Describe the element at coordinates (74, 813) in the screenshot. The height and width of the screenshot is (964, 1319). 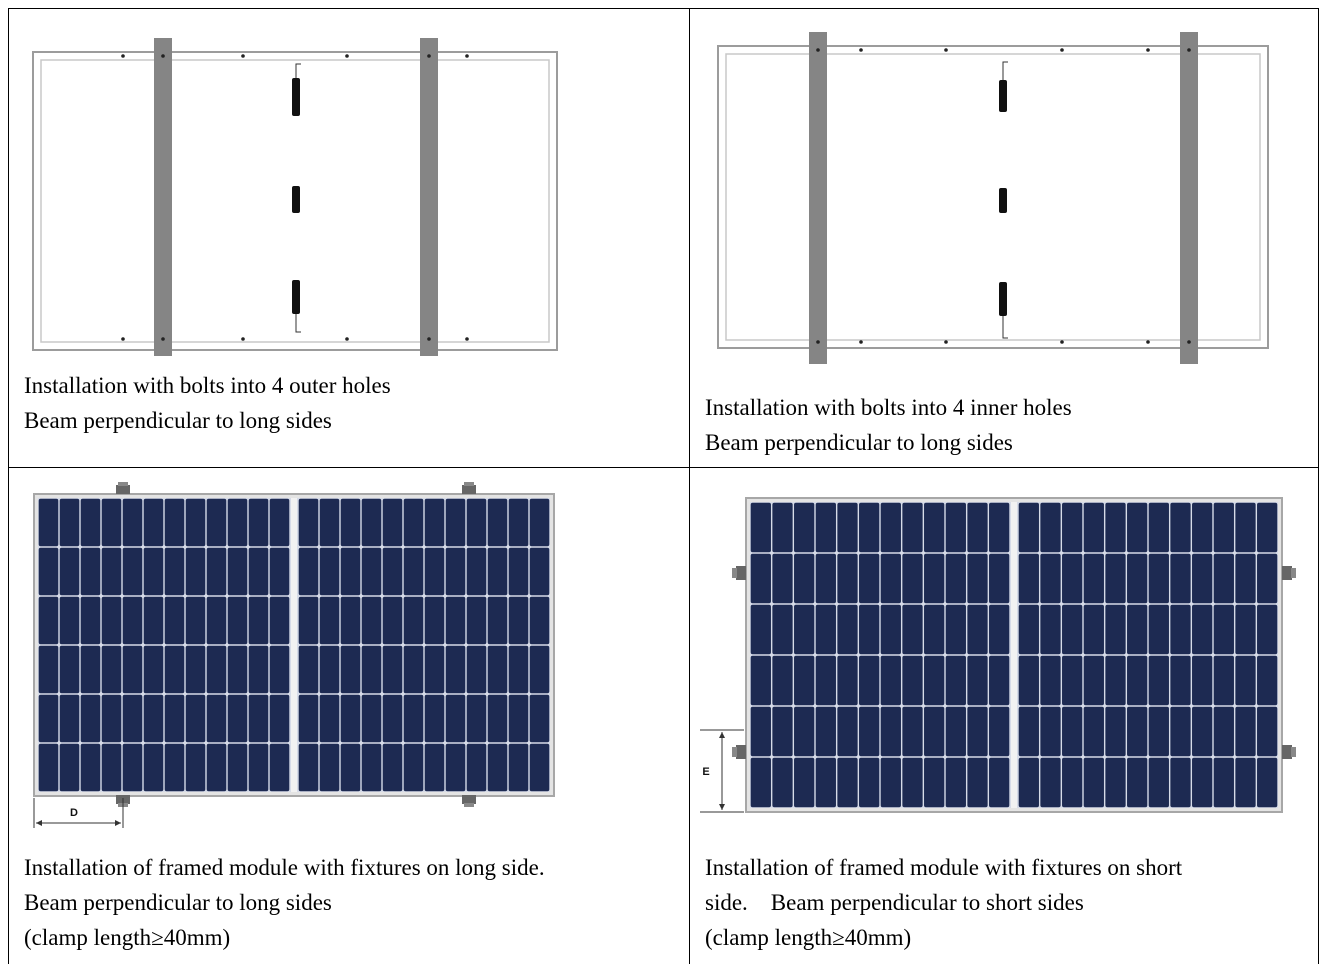
I see `dimension-label-d: D` at that location.